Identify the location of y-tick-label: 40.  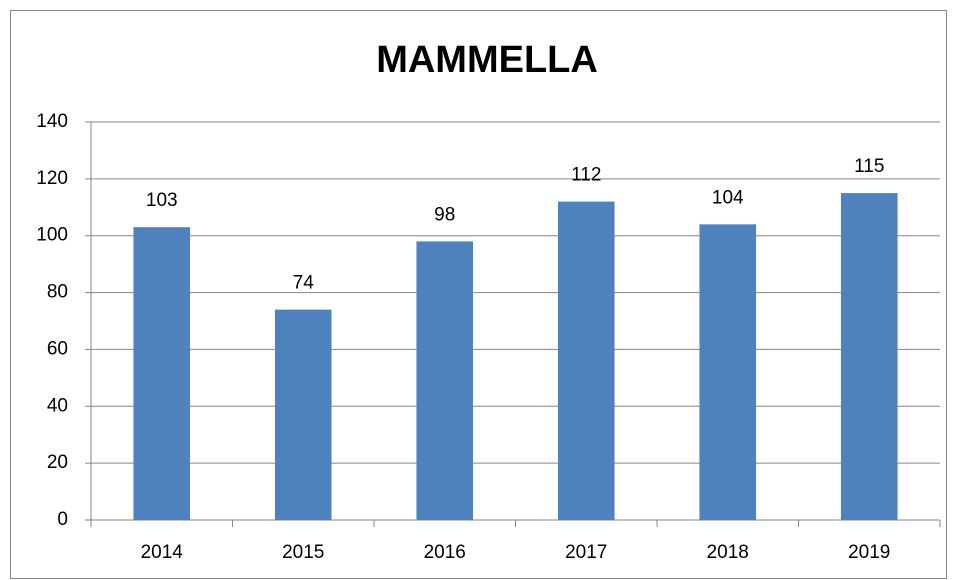
(57, 405).